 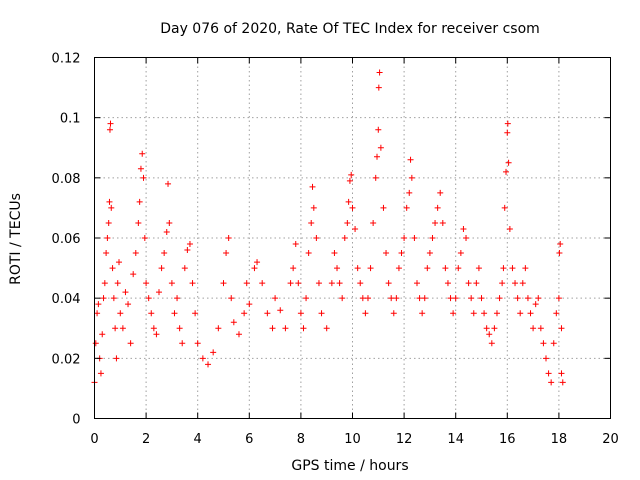 What do you see at coordinates (76, 420) in the screenshot?
I see `y-tick-label: 0` at bounding box center [76, 420].